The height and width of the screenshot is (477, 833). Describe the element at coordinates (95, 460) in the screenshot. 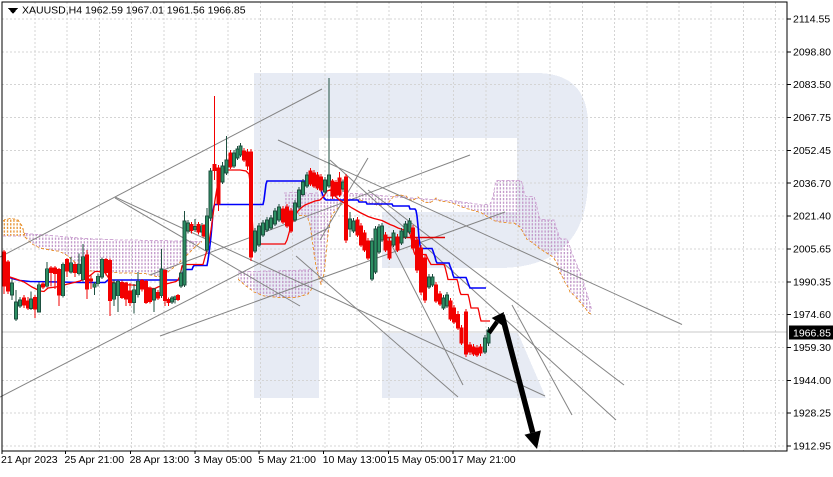

I see `svg-text: 25 Apr 21:00` at that location.